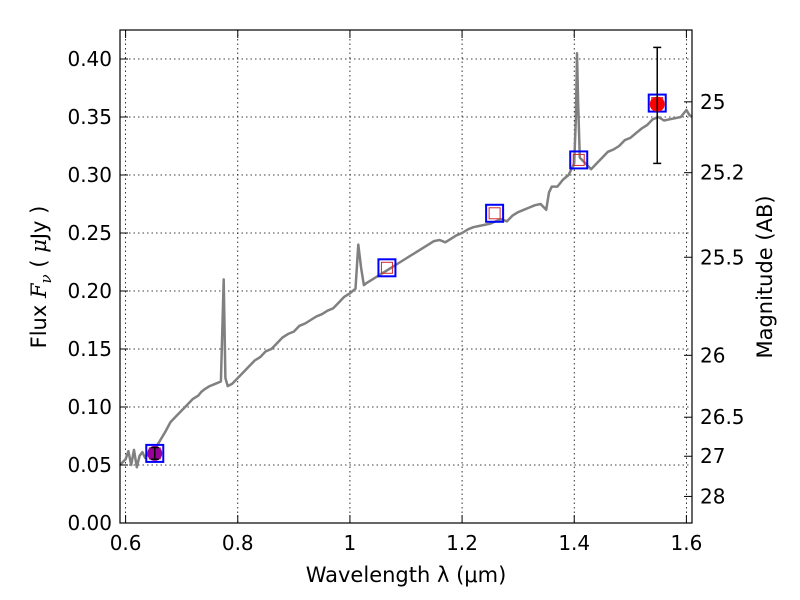  I want to click on x-tick-label: 0.8, so click(238, 543).